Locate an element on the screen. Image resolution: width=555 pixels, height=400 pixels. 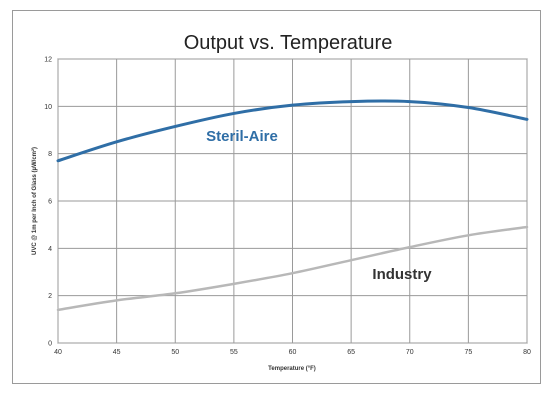
x-tick-label: 70 is located at coordinates (410, 352).